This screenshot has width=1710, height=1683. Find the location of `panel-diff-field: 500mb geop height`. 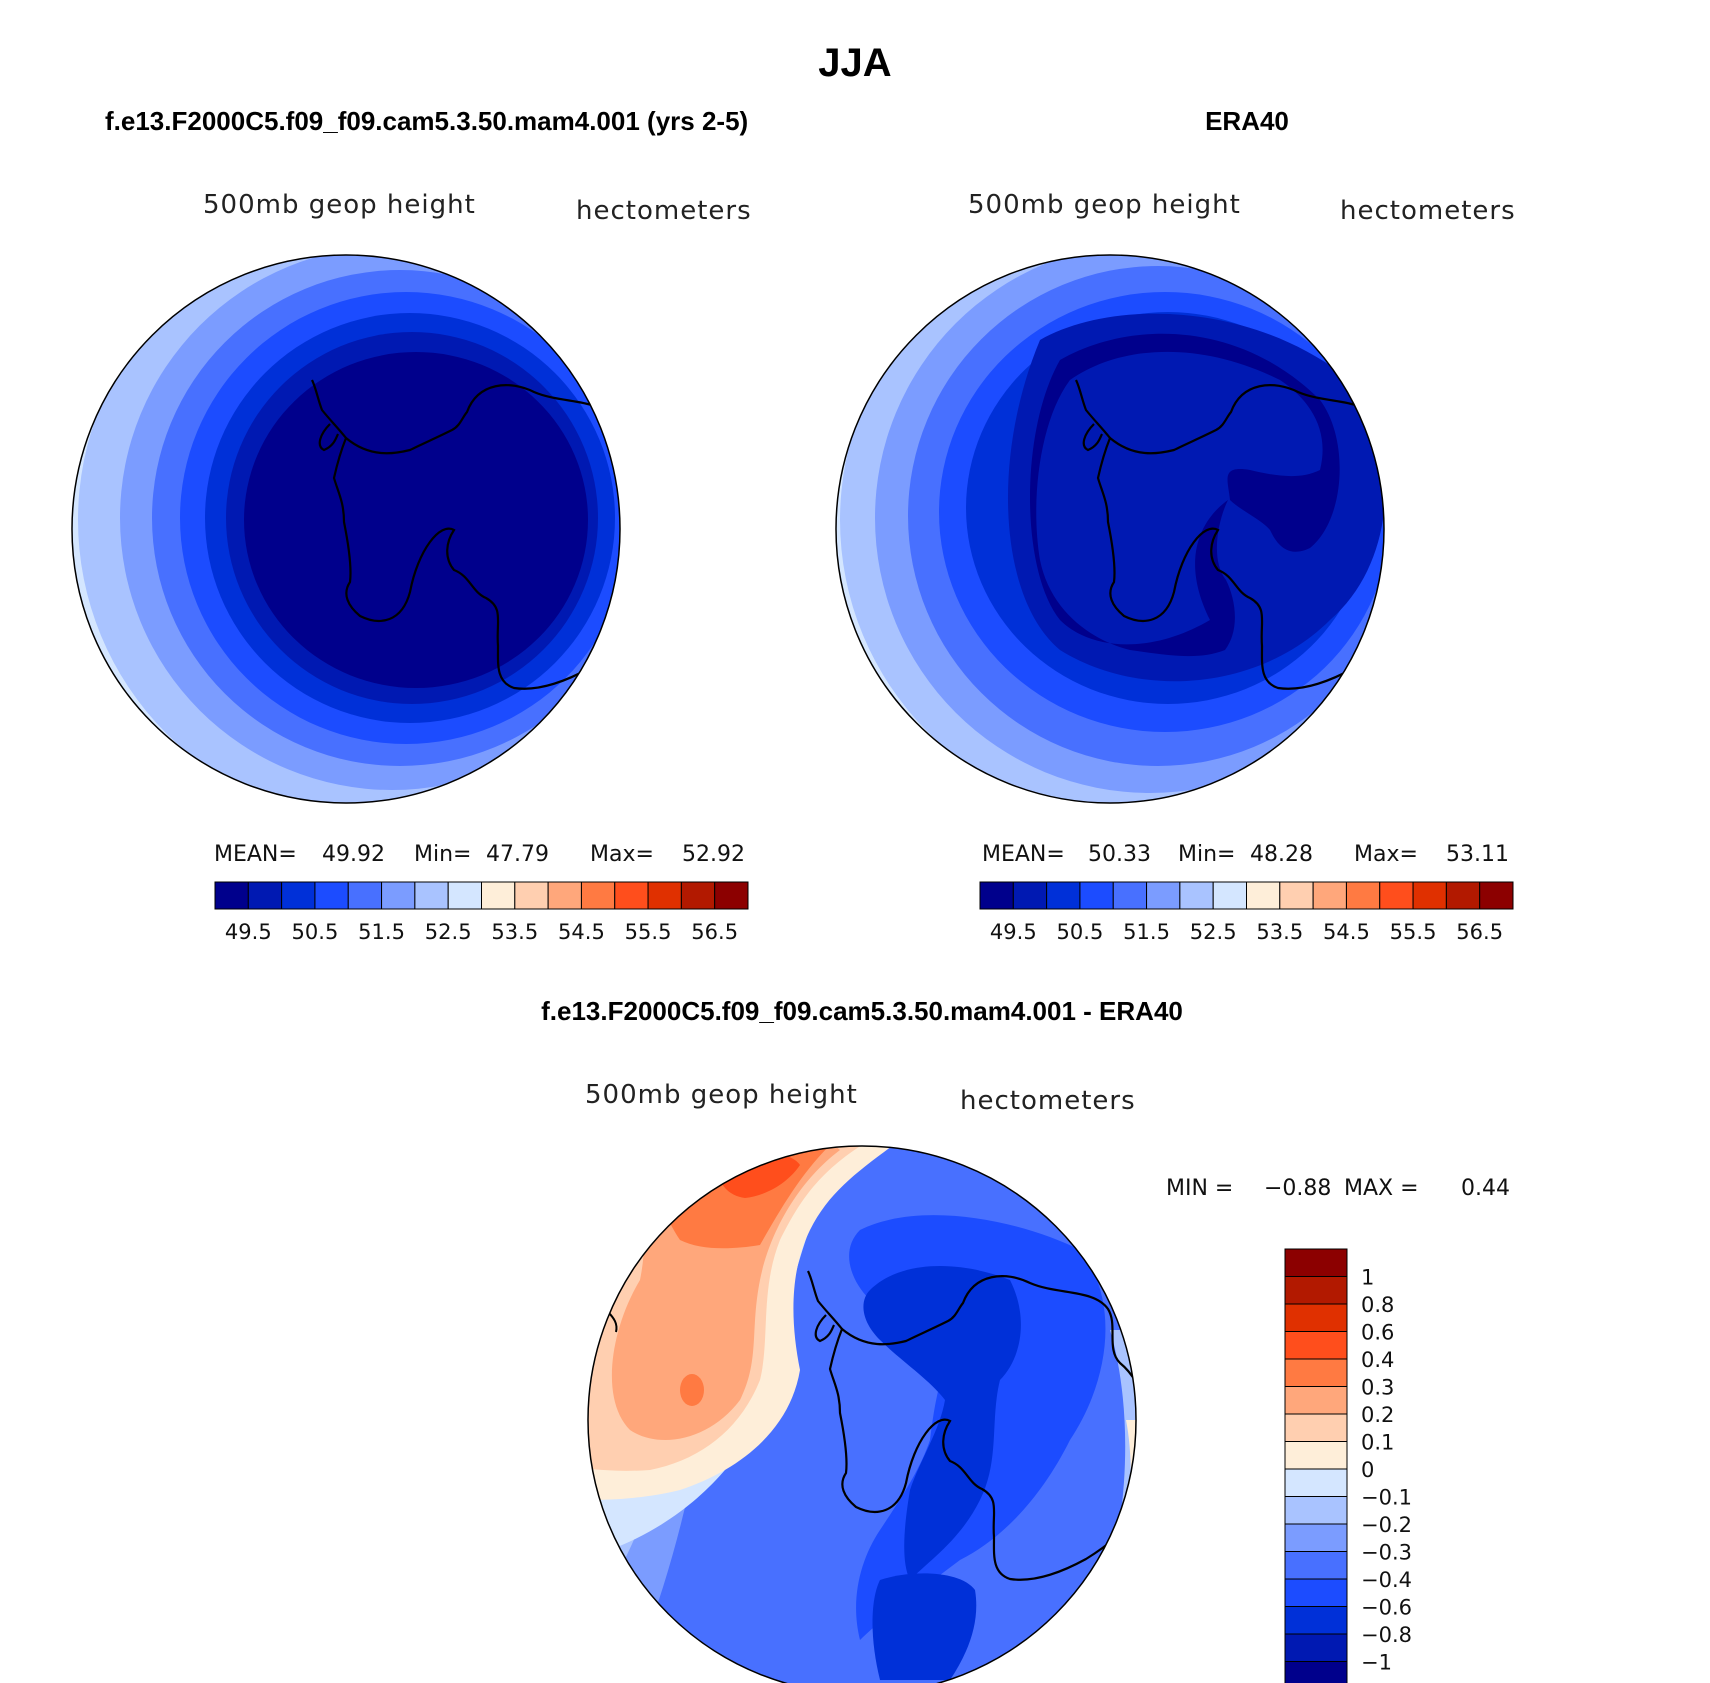

panel-diff-field: 500mb geop height is located at coordinates (721, 1095).